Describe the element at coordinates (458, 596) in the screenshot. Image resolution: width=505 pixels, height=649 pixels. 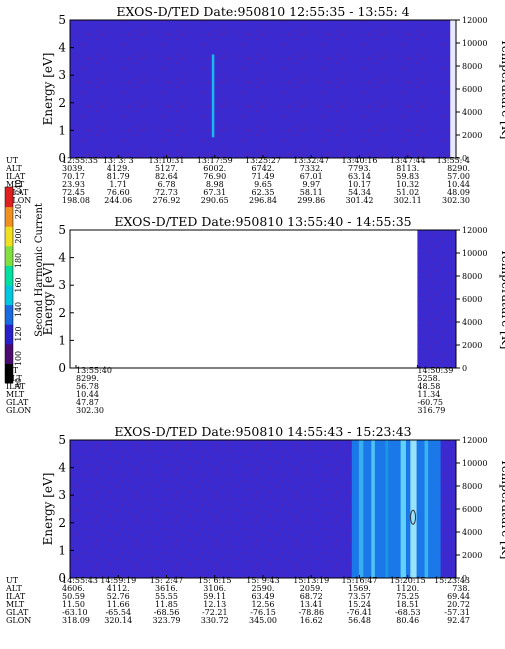
I see `orbit-table-cell: 69.44` at that location.